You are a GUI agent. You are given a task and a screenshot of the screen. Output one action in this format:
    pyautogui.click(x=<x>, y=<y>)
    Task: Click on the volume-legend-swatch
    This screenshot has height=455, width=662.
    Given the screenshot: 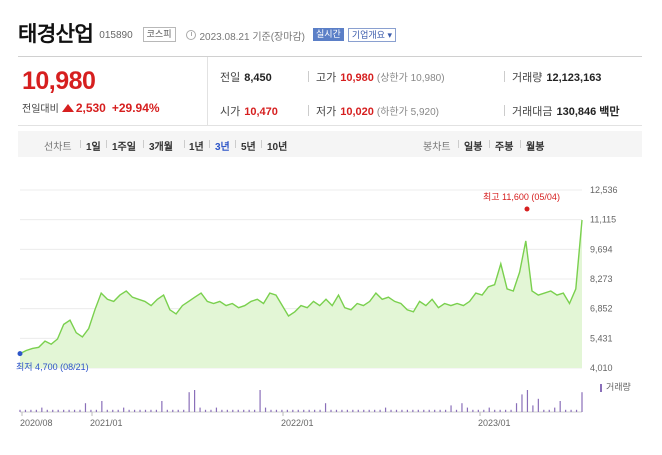 What is the action you would take?
    pyautogui.click(x=601, y=388)
    